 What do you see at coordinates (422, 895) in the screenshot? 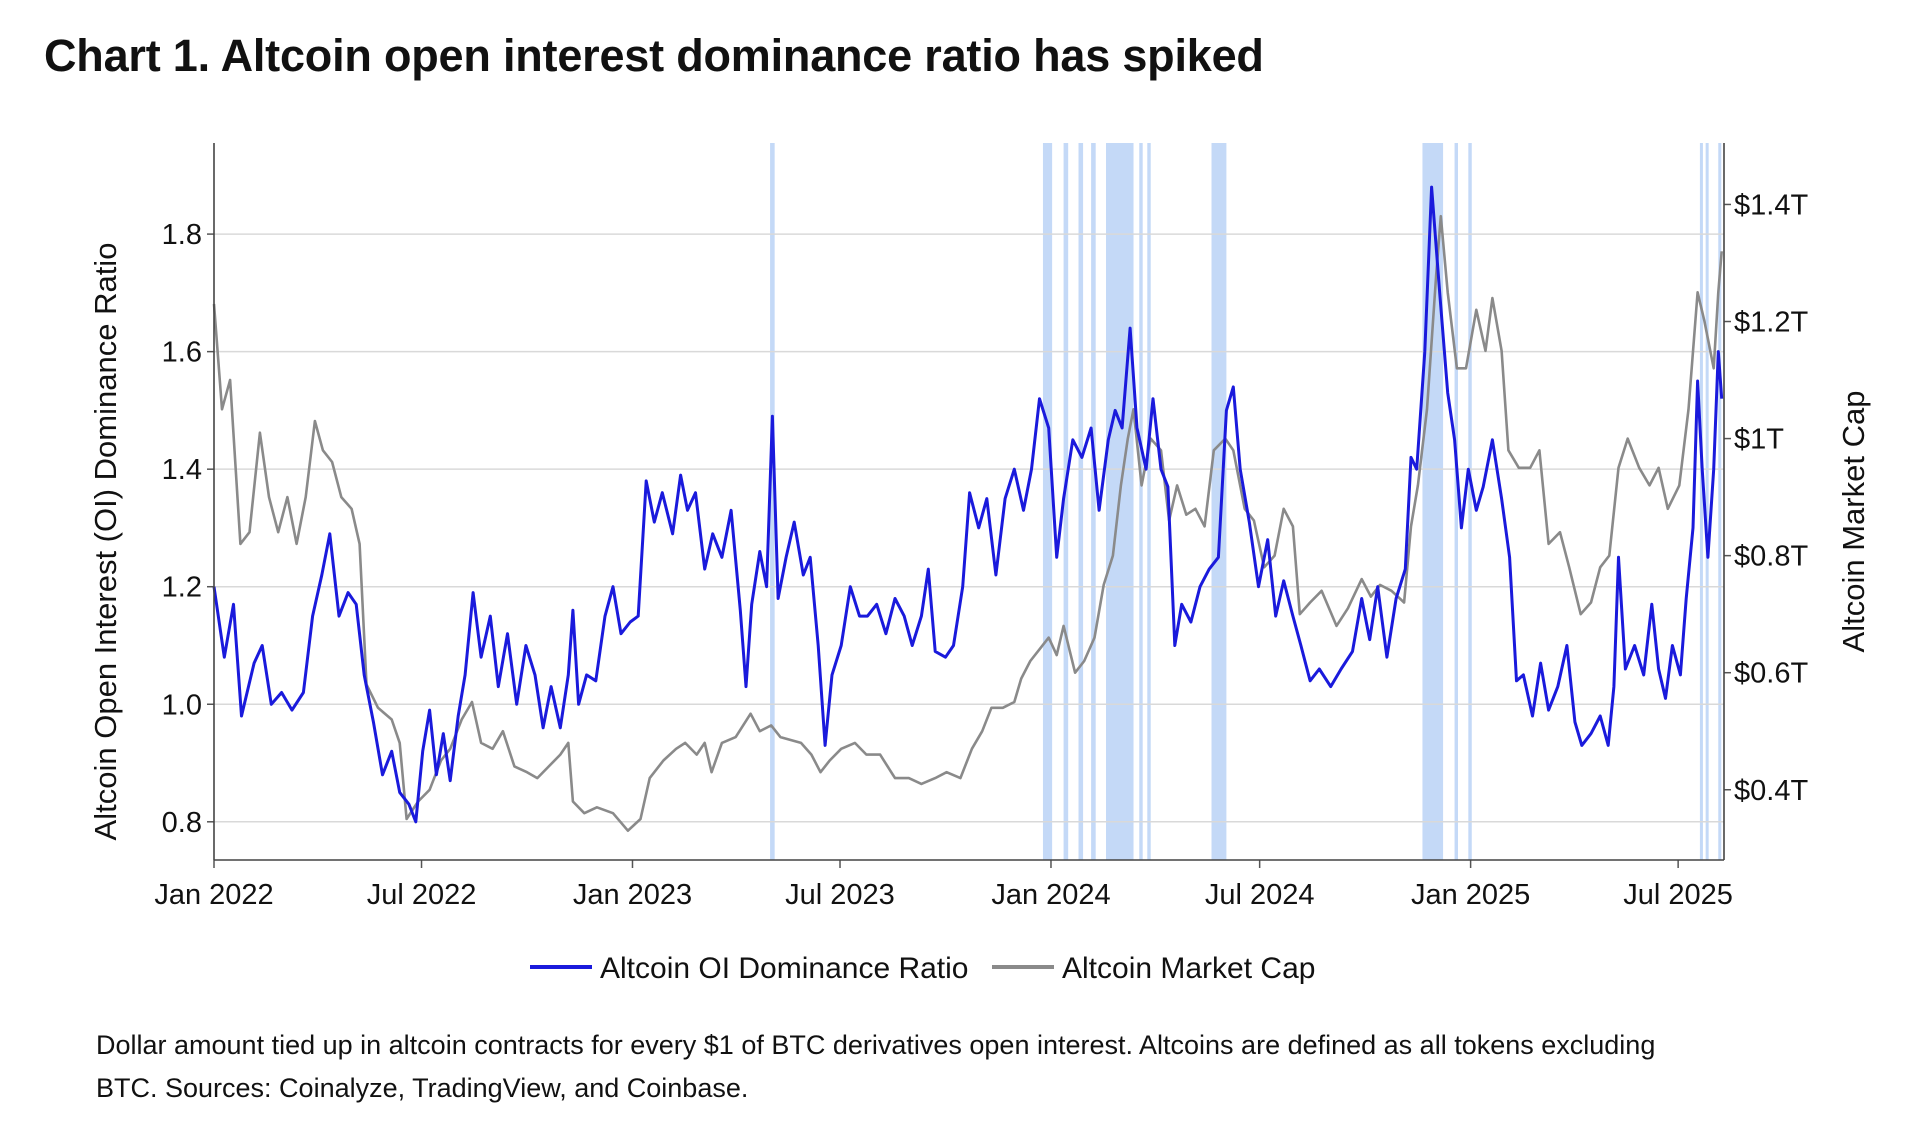
I see `x-tick-label: Jul 2022` at bounding box center [422, 895].